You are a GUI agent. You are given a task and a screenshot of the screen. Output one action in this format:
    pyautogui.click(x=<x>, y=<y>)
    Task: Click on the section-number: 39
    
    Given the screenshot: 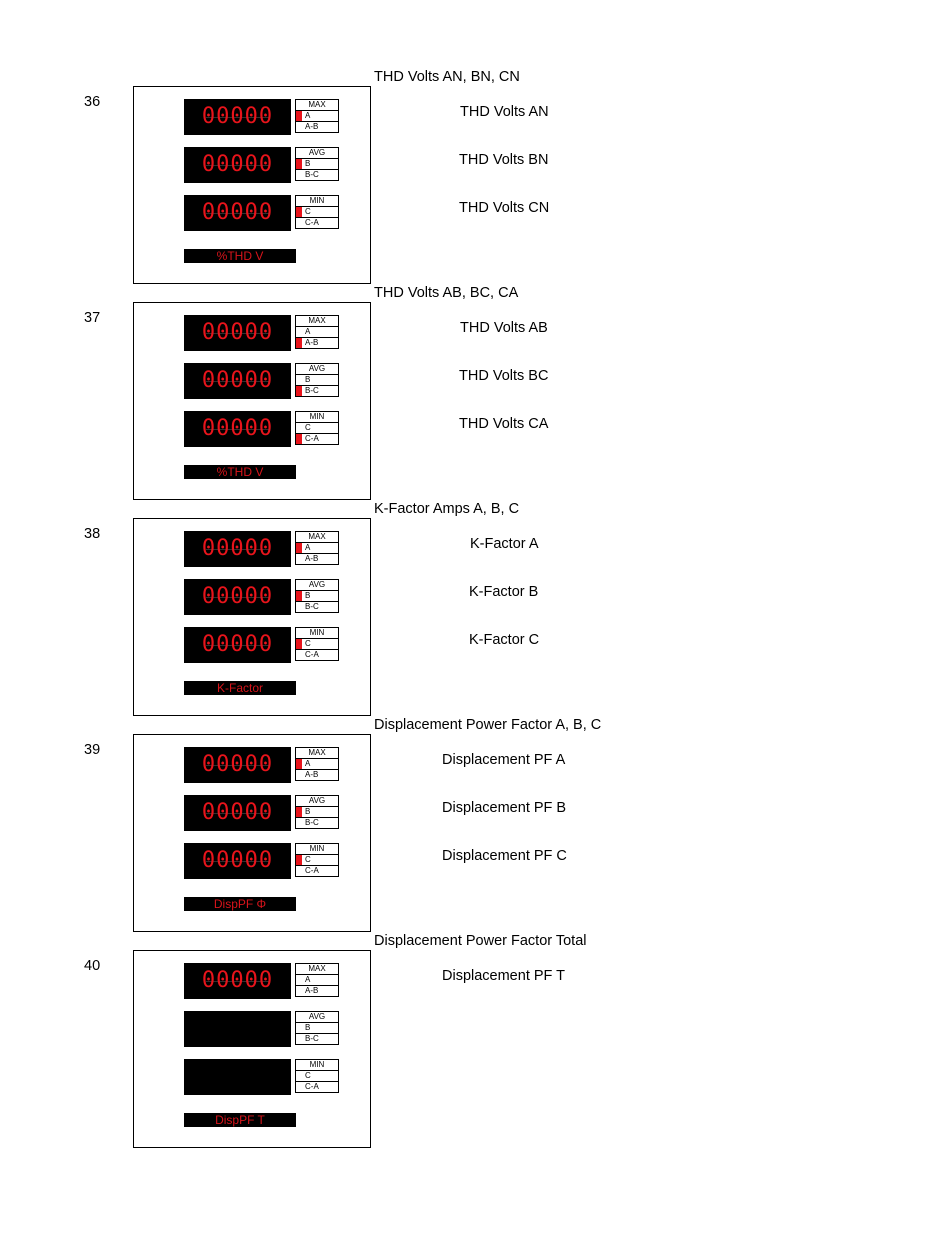 What is the action you would take?
    pyautogui.click(x=92, y=750)
    